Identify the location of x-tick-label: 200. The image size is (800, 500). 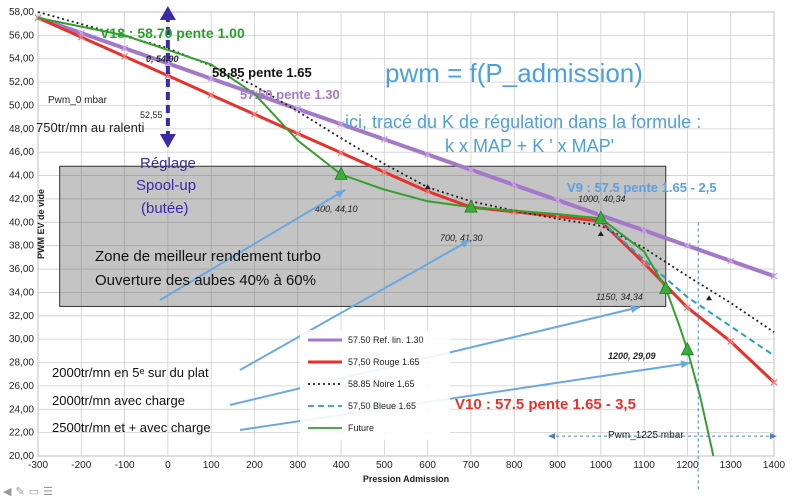
(254, 465).